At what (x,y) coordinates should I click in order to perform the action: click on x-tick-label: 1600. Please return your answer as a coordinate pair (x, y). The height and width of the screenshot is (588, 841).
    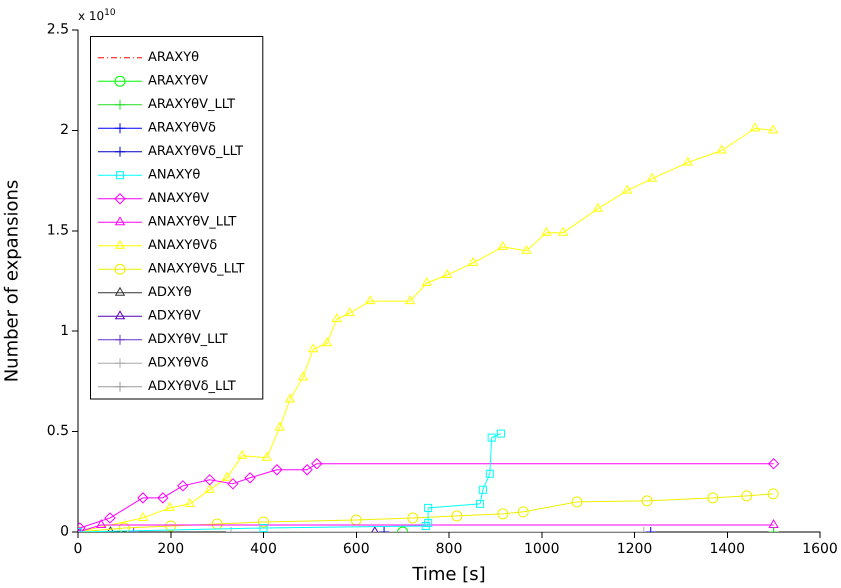
    Looking at the image, I should click on (820, 549).